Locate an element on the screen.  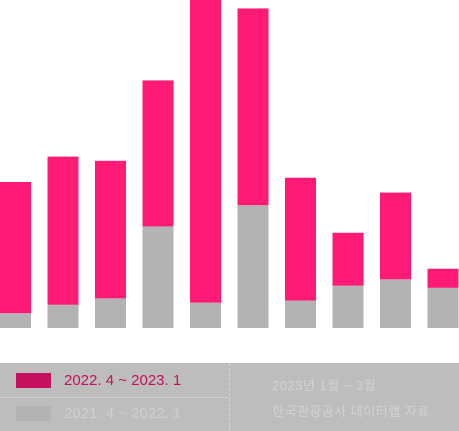
legend-divider is located at coordinates (229, 397).